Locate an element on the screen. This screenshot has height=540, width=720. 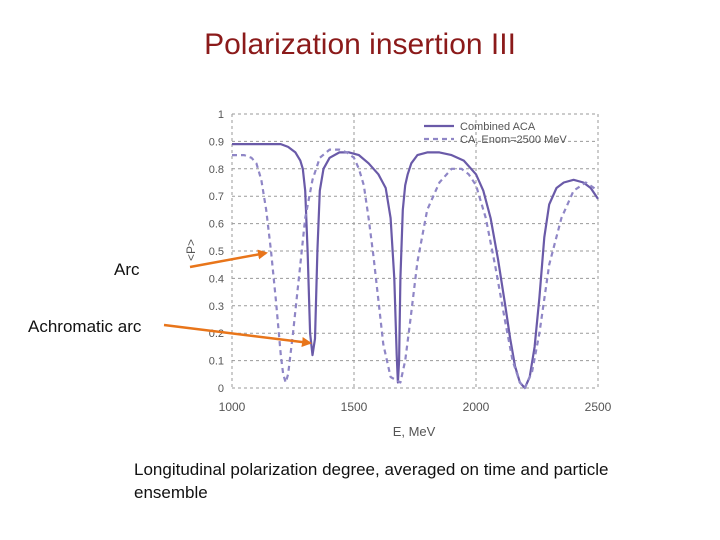
y-tick-label: 0.1 is located at coordinates (216, 362).